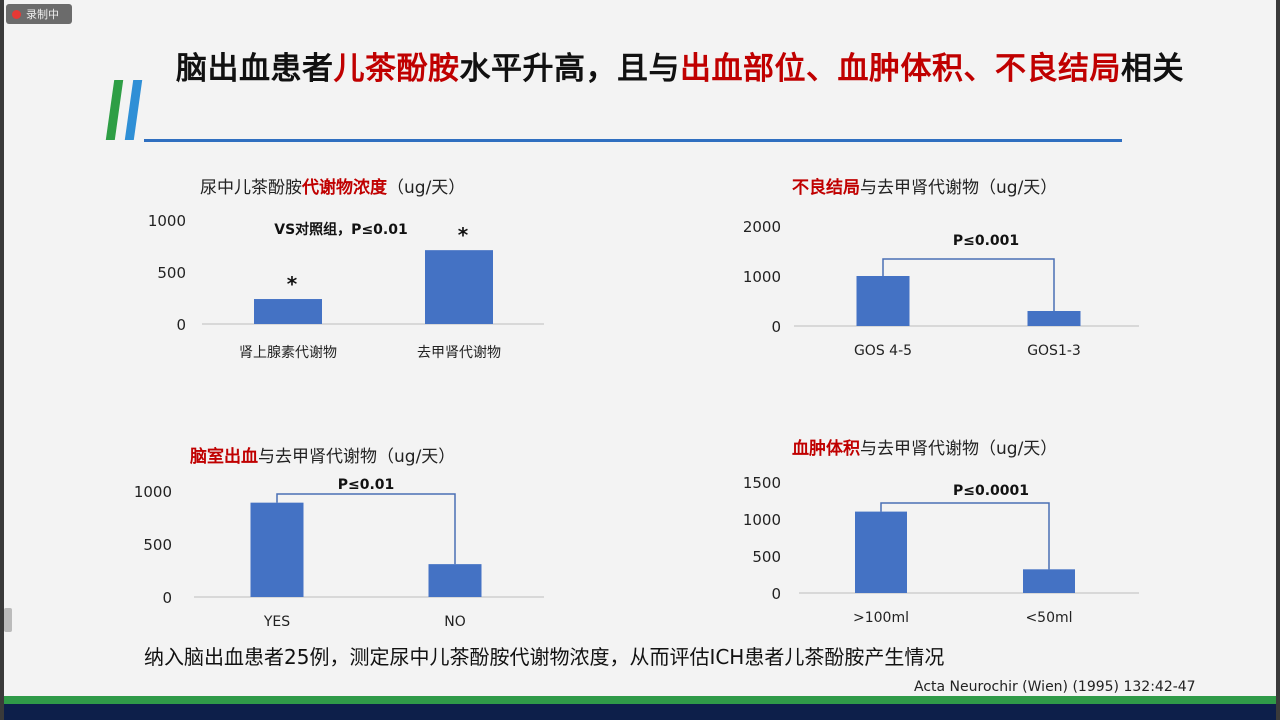  What do you see at coordinates (42, 14) in the screenshot?
I see `recording-label: 录制中` at bounding box center [42, 14].